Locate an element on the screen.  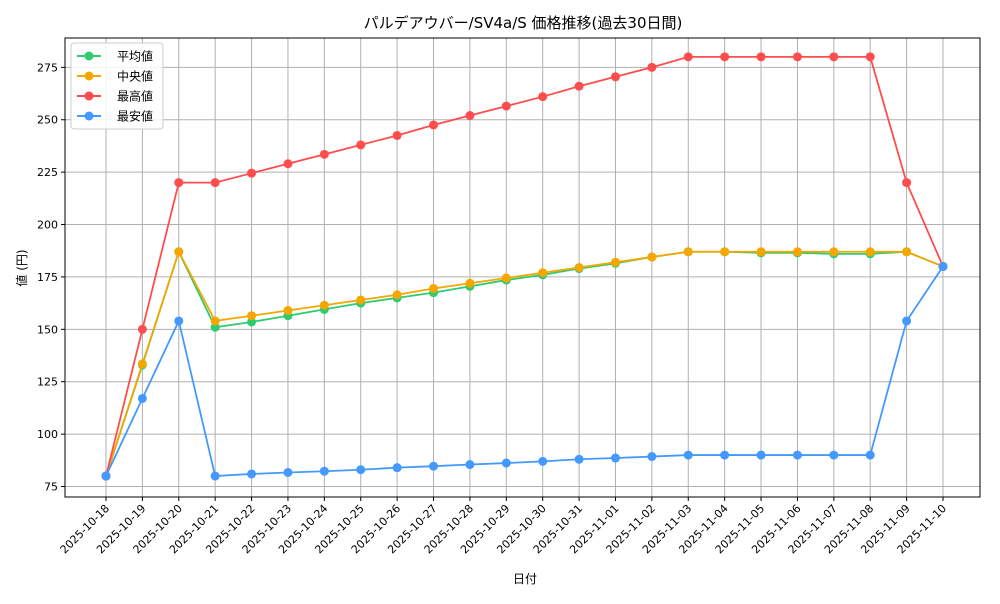
y-tick-label: 125 is located at coordinates (47, 382).